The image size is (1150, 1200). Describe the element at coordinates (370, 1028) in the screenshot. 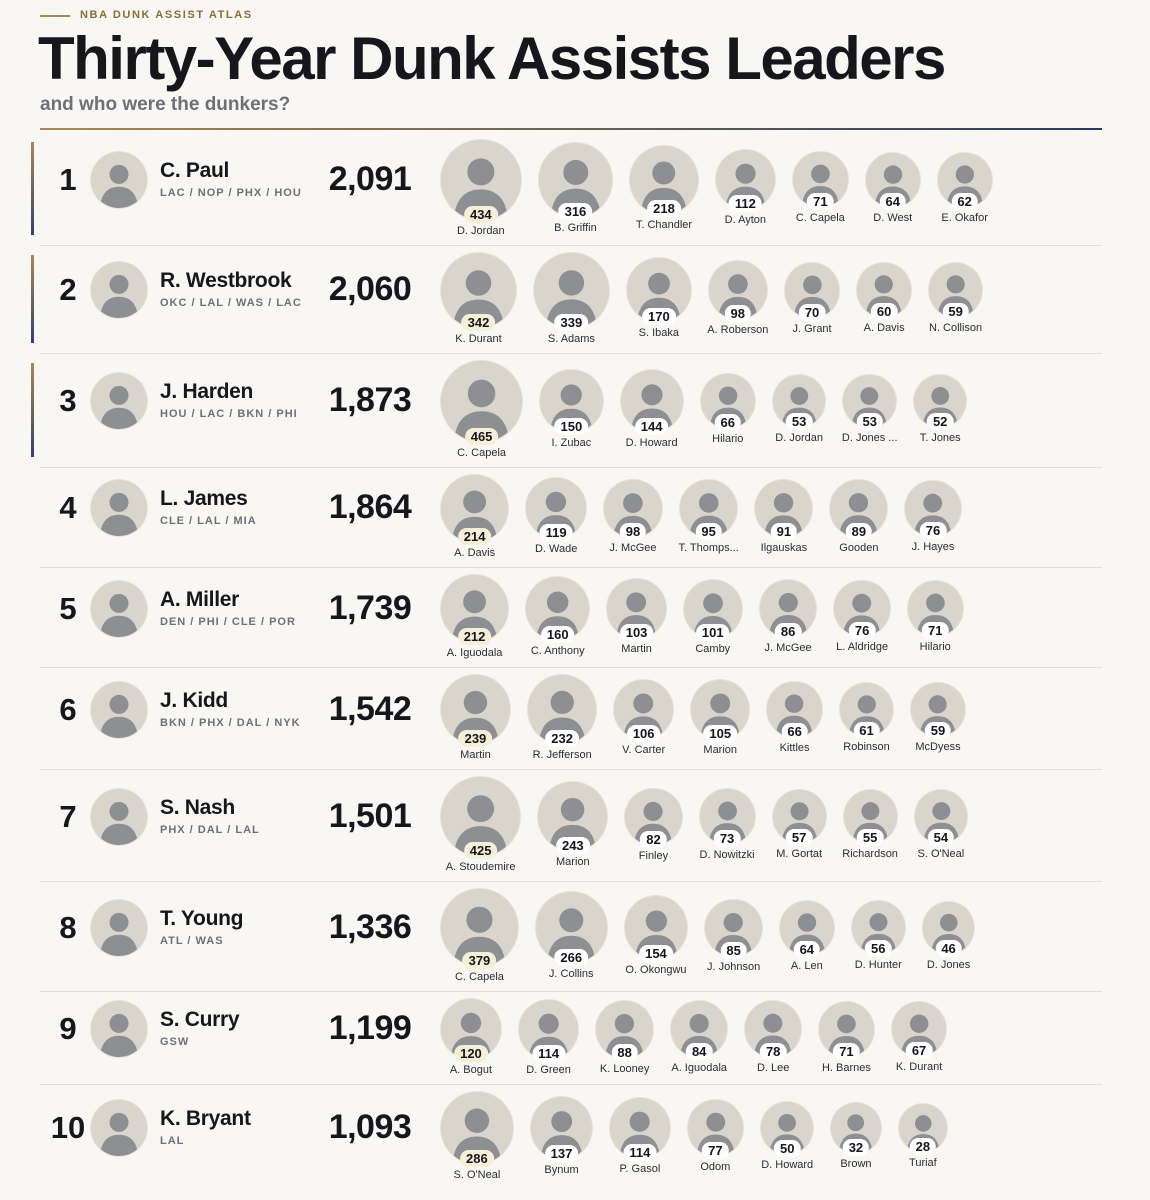

I see `total: 1,199` at that location.